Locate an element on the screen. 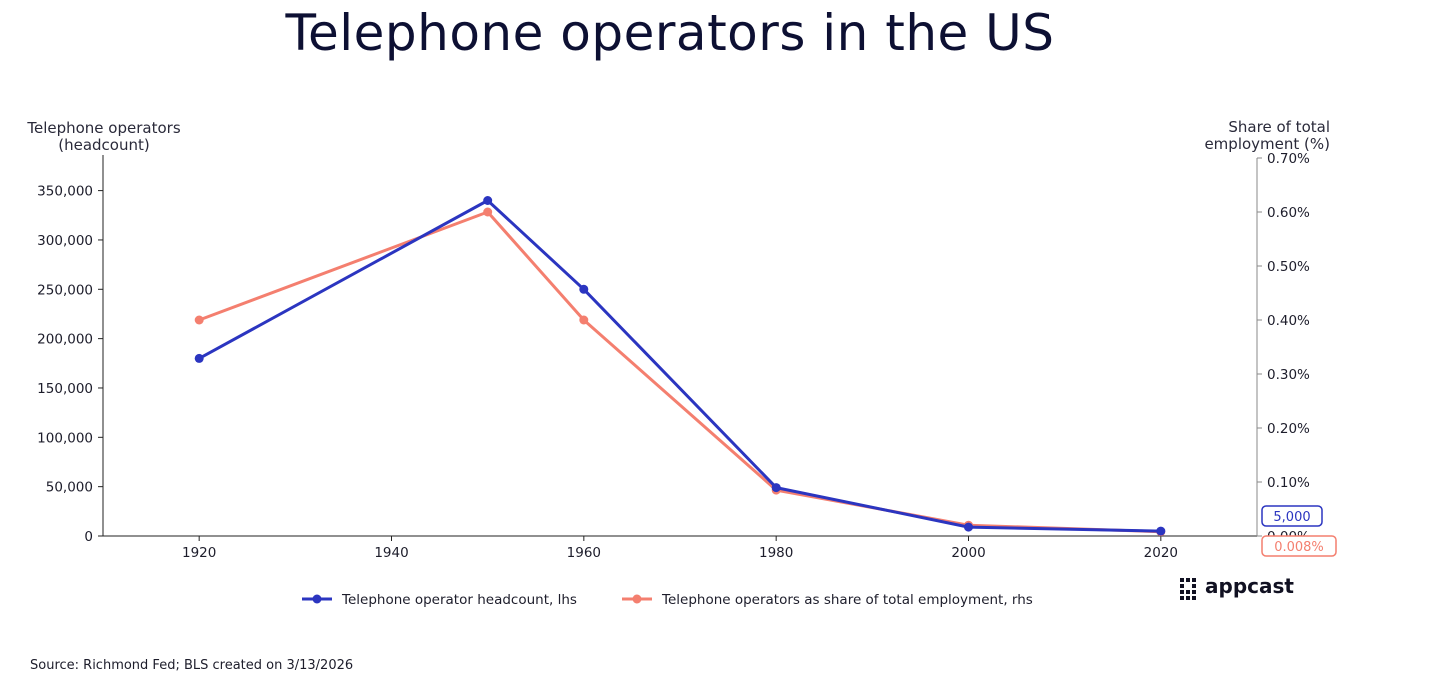  right-tick-label: 0.60% is located at coordinates (1288, 213).